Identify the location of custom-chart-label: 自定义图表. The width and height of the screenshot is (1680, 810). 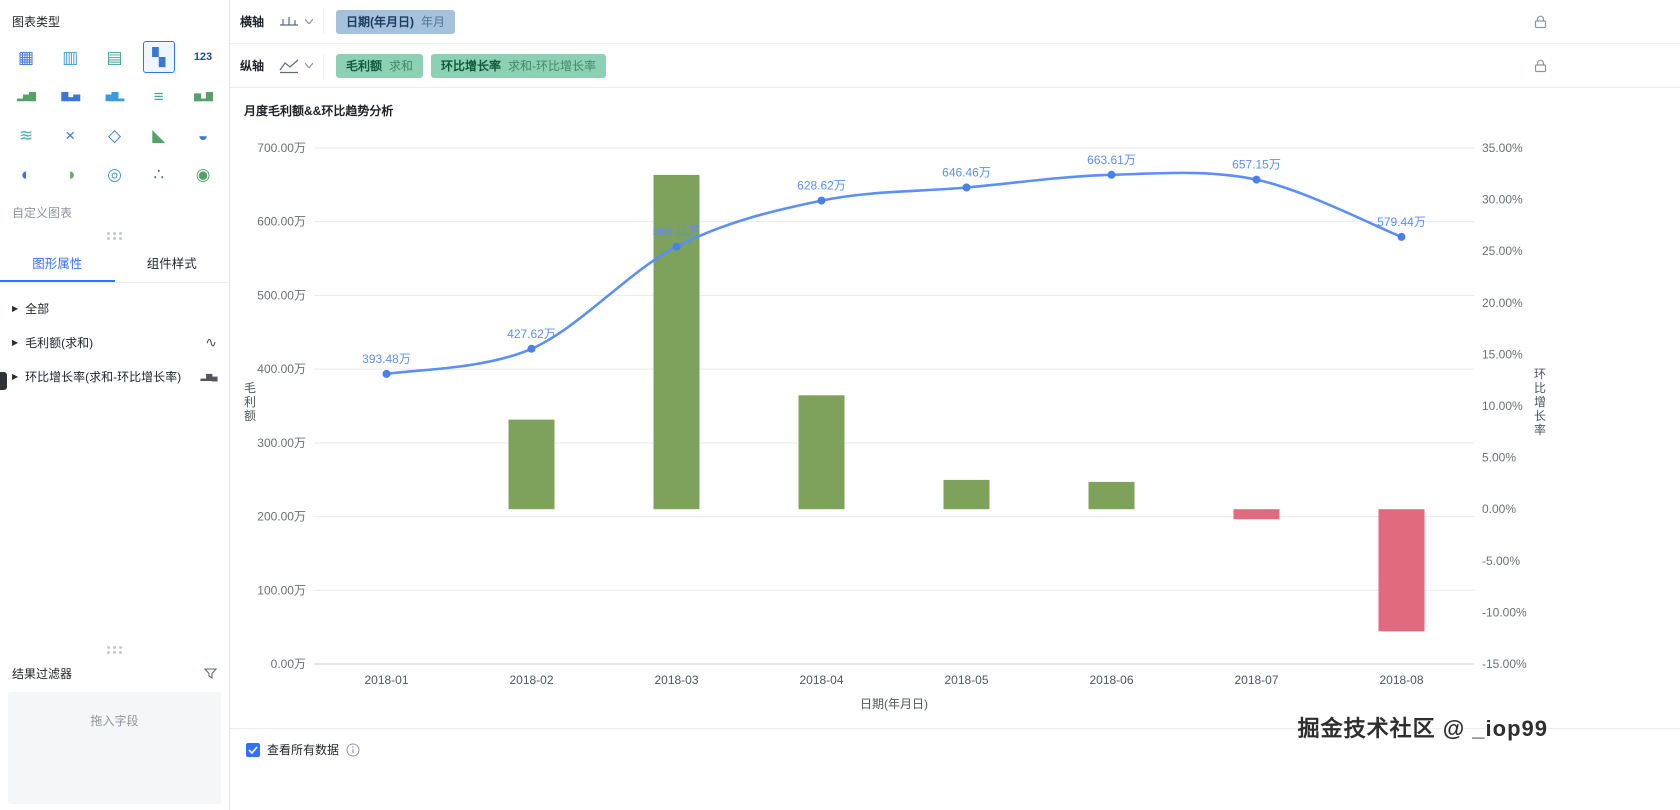
(42, 213).